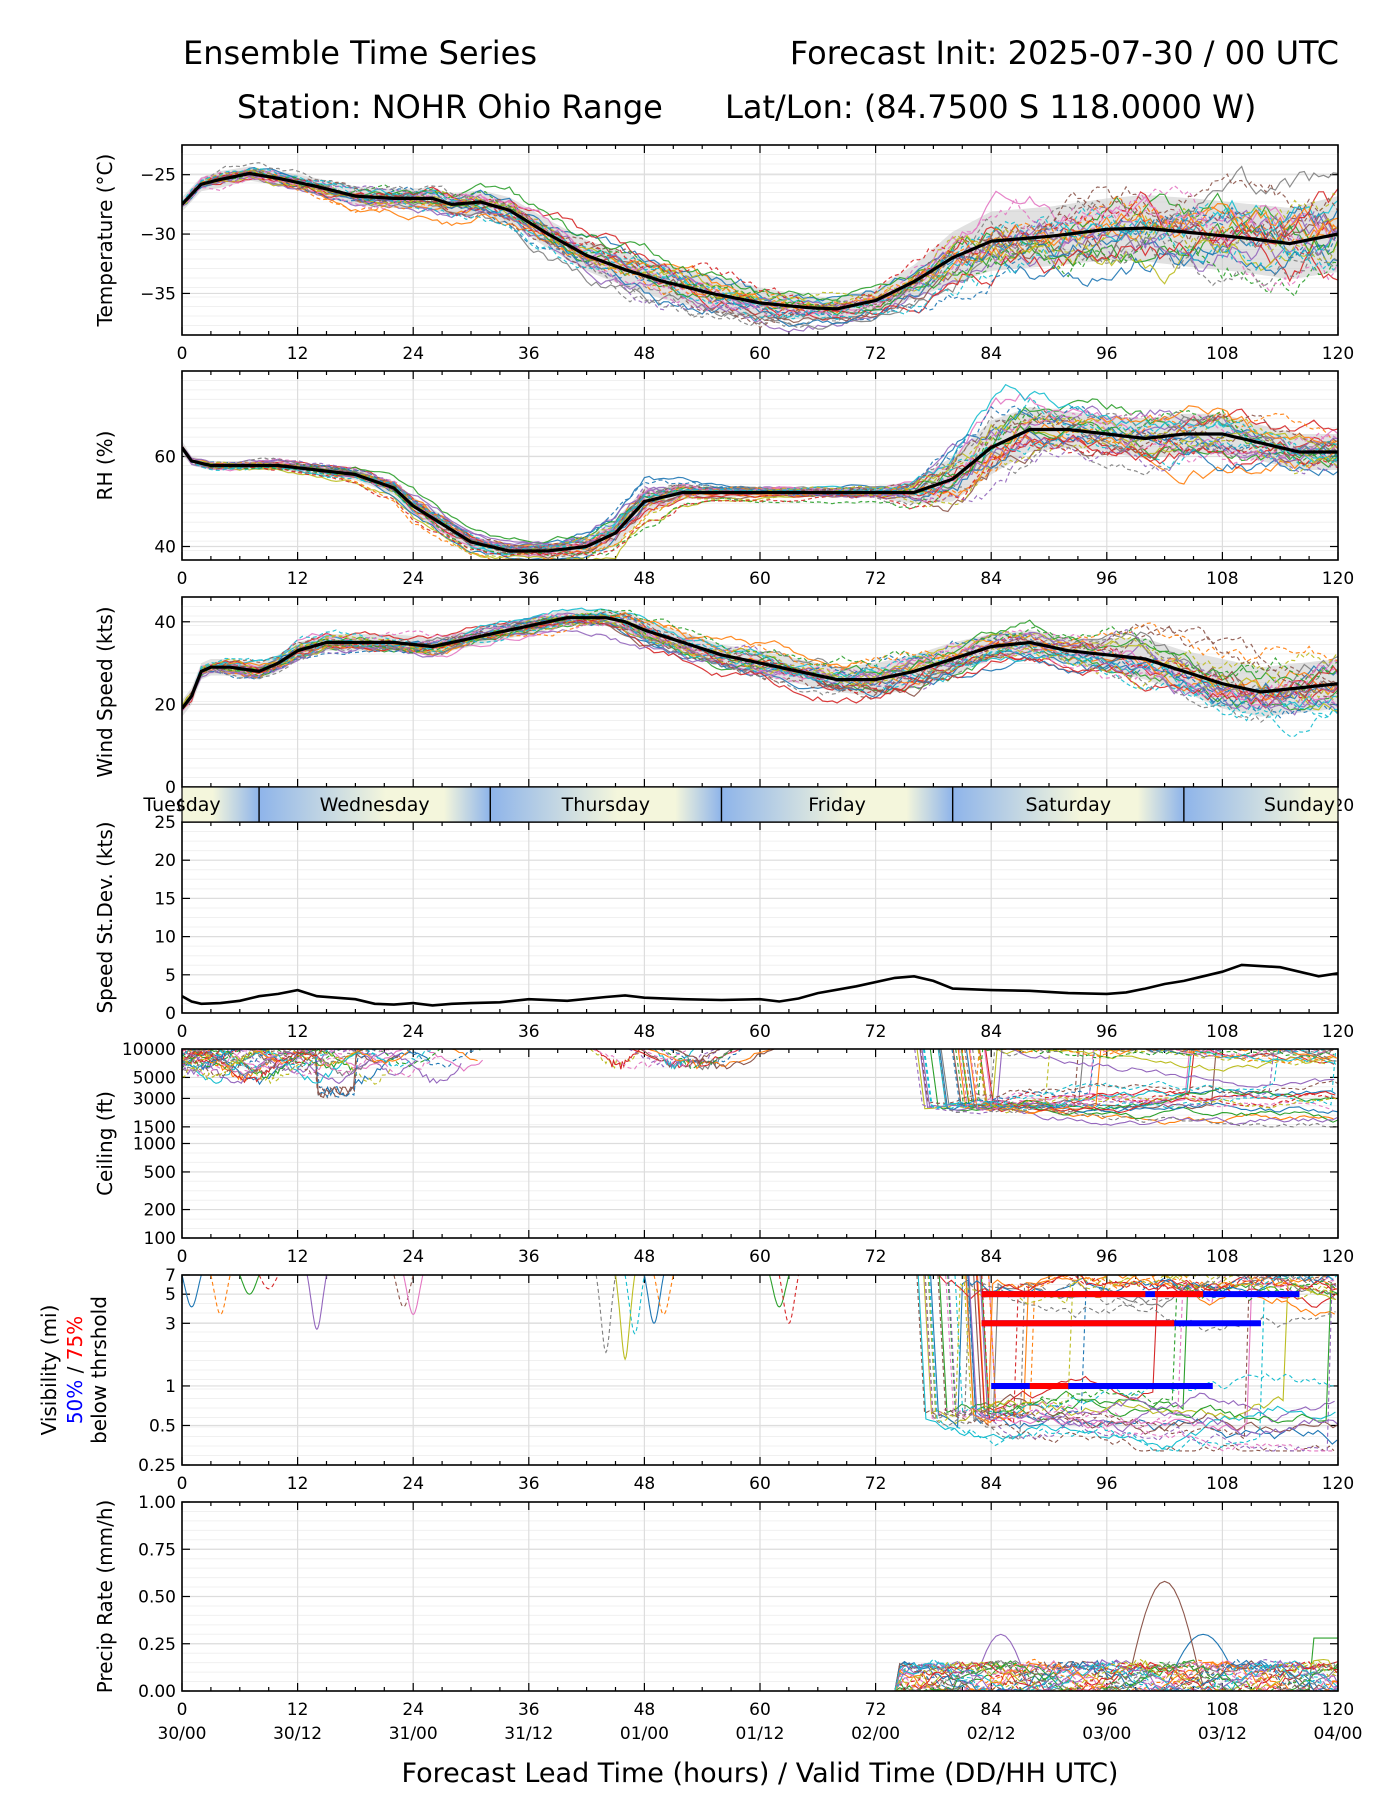 Image resolution: width=1400 pixels, height=1800 pixels. I want to click on day-band-border, so click(760, 804).